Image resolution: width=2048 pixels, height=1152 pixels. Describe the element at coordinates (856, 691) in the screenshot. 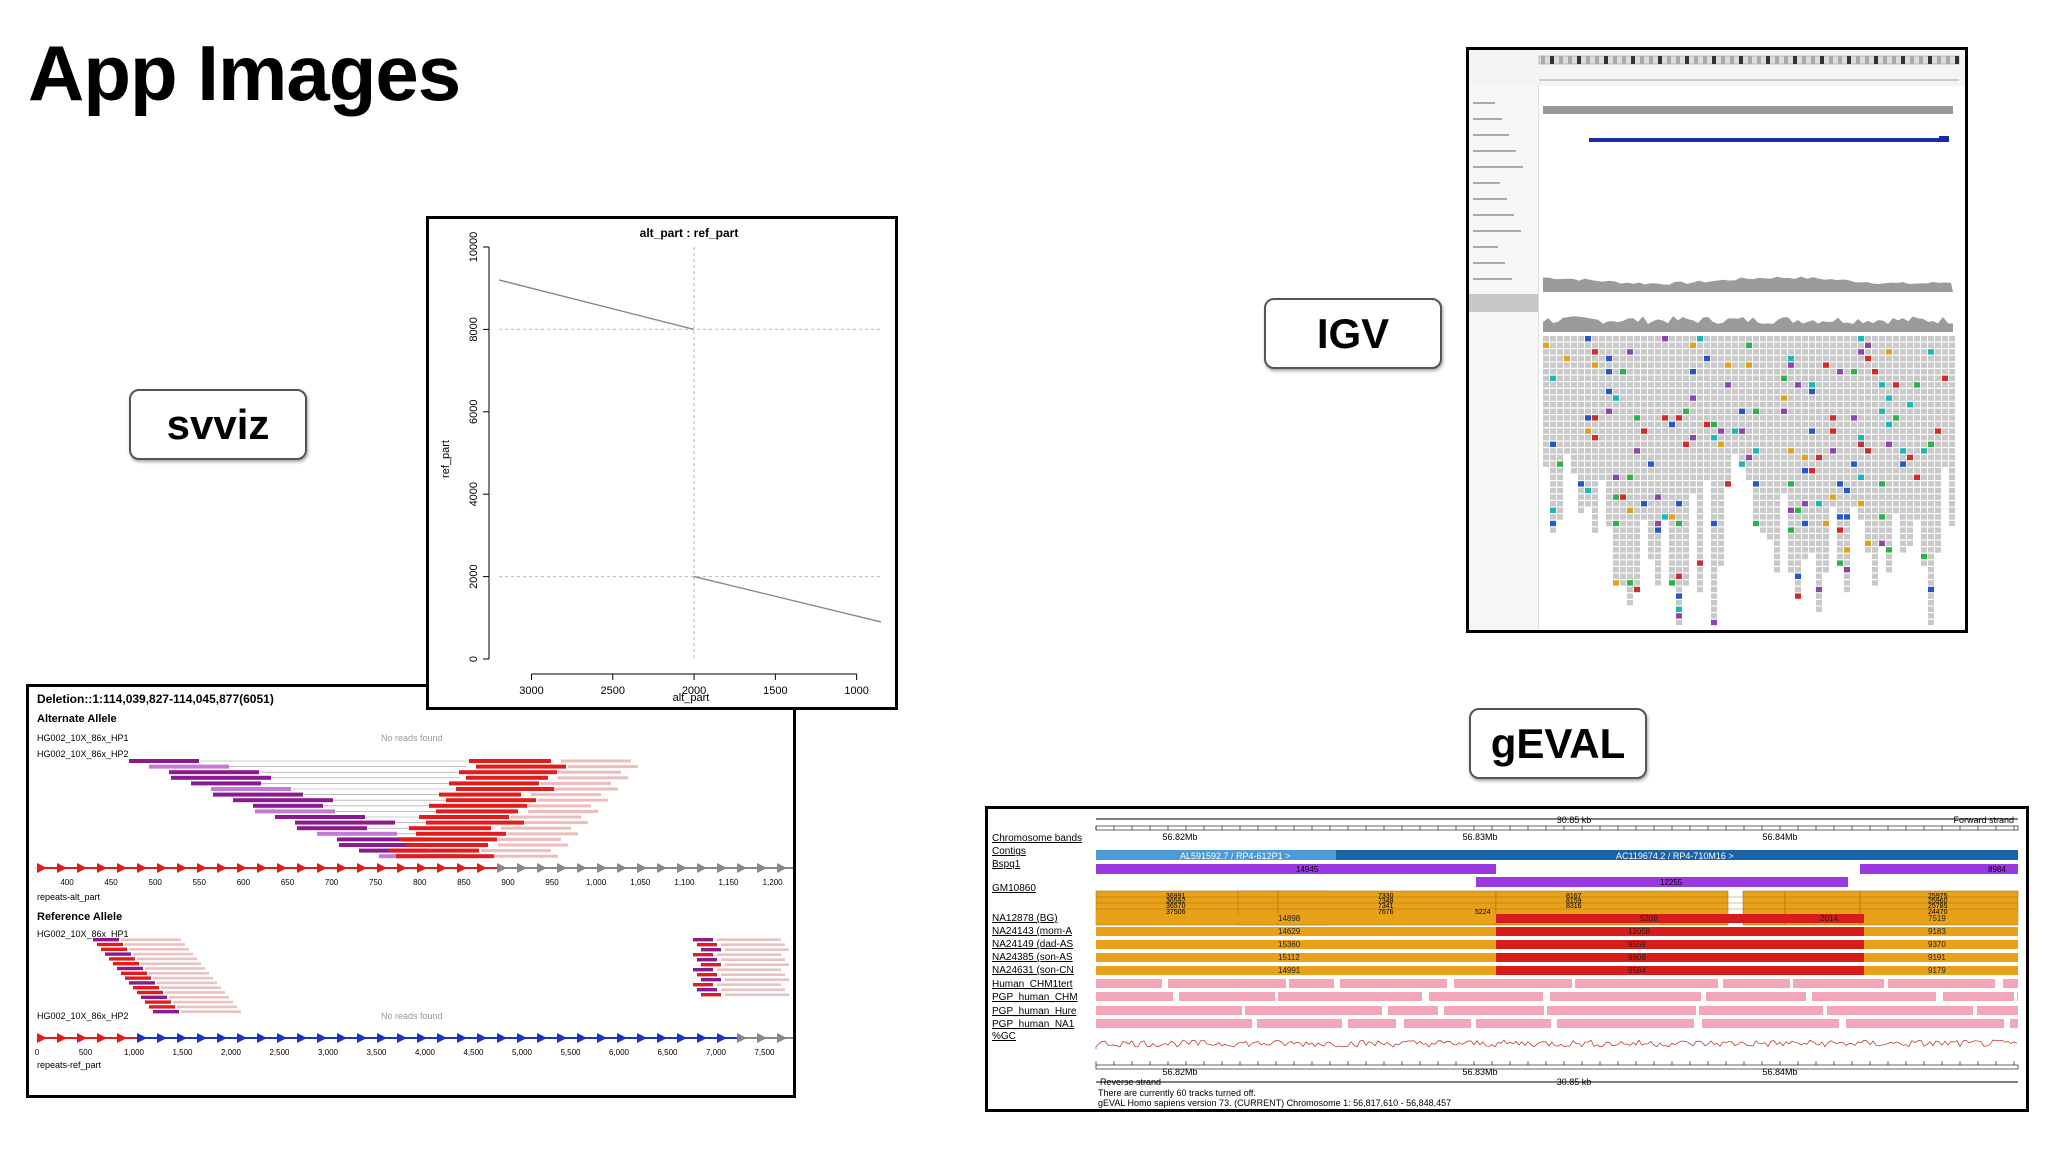

I see `dotplot-x-tick-label: 1000` at that location.